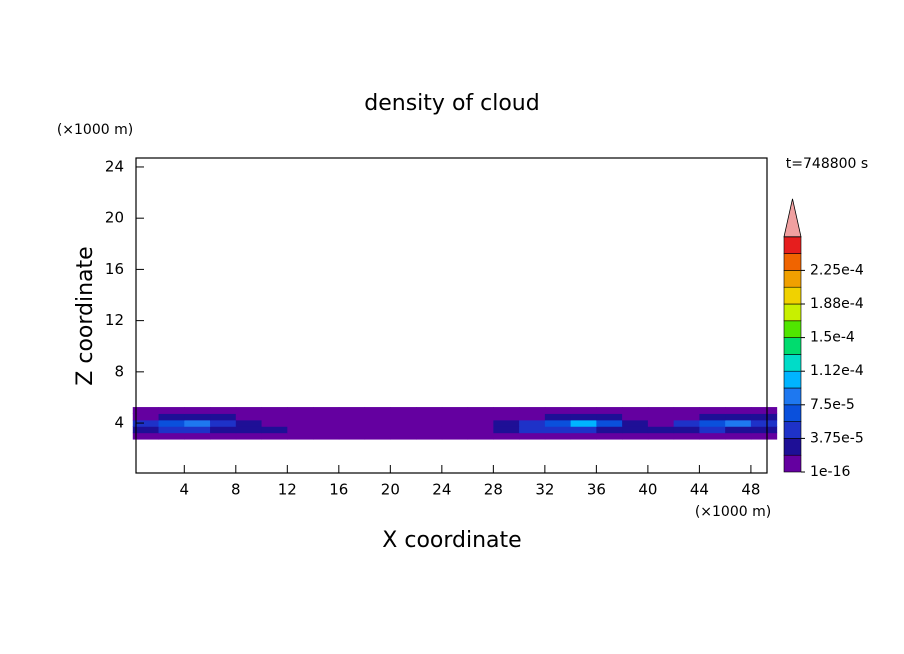 This screenshot has height=654, width=904. What do you see at coordinates (114, 269) in the screenshot?
I see `y-tick-label: 16` at bounding box center [114, 269].